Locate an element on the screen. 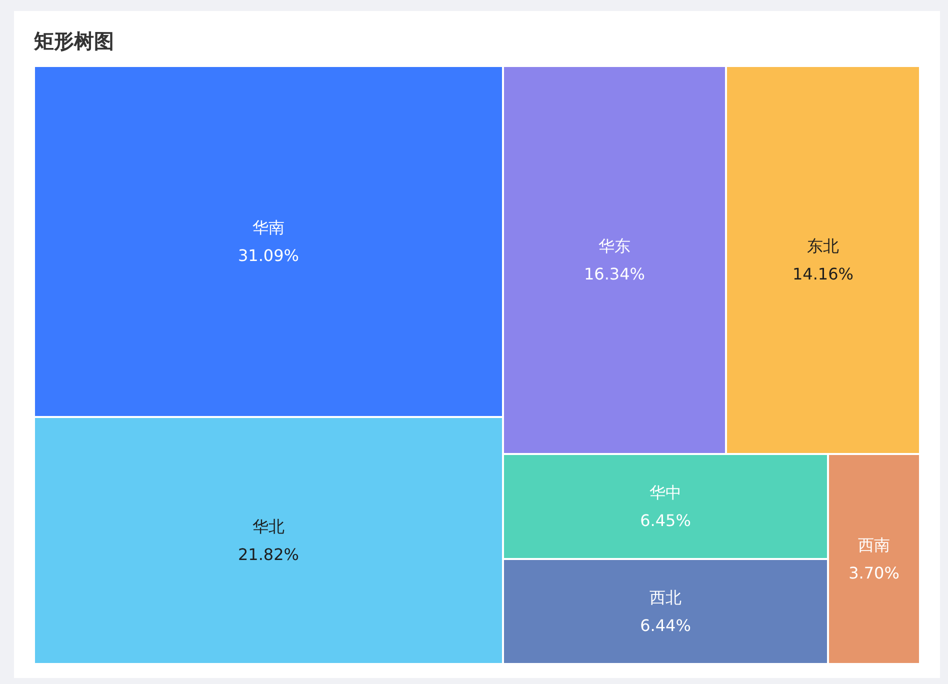 The height and width of the screenshot is (684, 948). data-label: 16.34% is located at coordinates (615, 274).